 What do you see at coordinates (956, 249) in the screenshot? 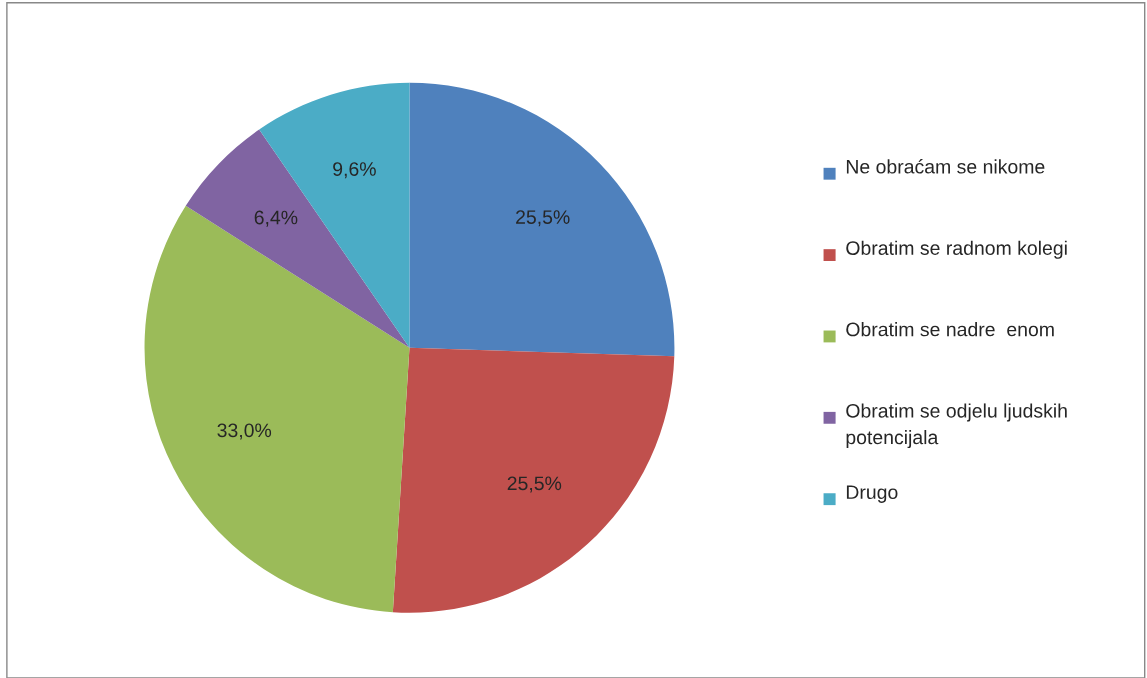
I see `legend-label: Obratim se radnom kolegi` at bounding box center [956, 249].